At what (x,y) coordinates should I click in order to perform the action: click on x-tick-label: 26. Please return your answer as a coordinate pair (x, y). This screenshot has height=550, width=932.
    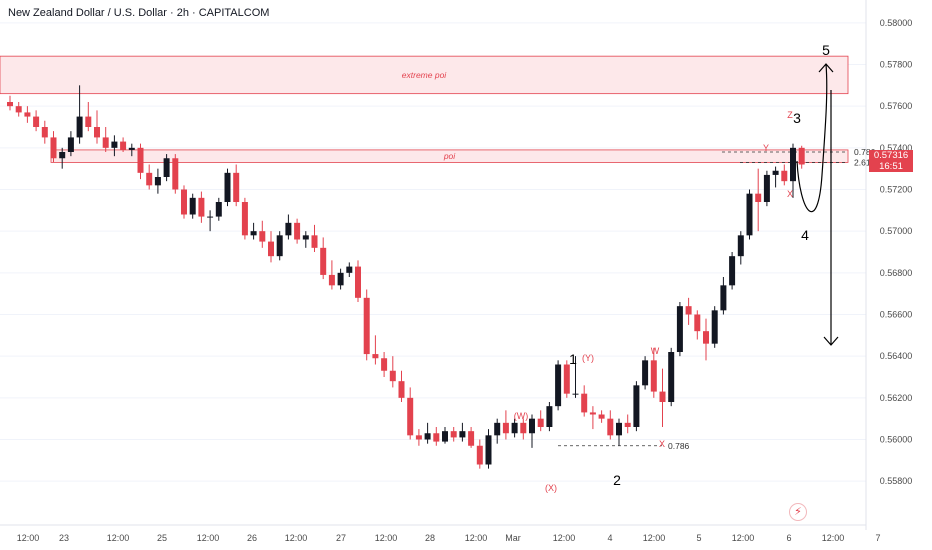
    Looking at the image, I should click on (252, 538).